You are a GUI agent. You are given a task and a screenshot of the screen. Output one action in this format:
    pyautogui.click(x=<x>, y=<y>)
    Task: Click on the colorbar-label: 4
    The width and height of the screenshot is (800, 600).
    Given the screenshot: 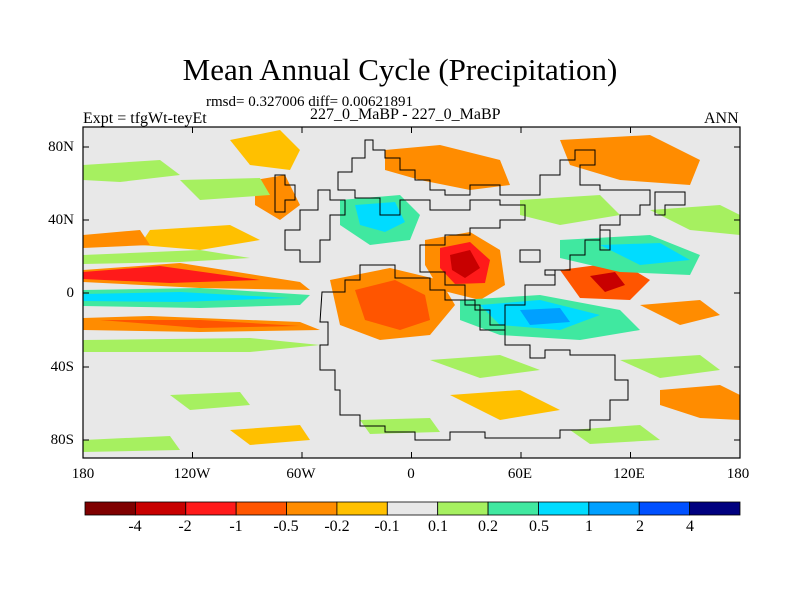 What is the action you would take?
    pyautogui.click(x=690, y=526)
    